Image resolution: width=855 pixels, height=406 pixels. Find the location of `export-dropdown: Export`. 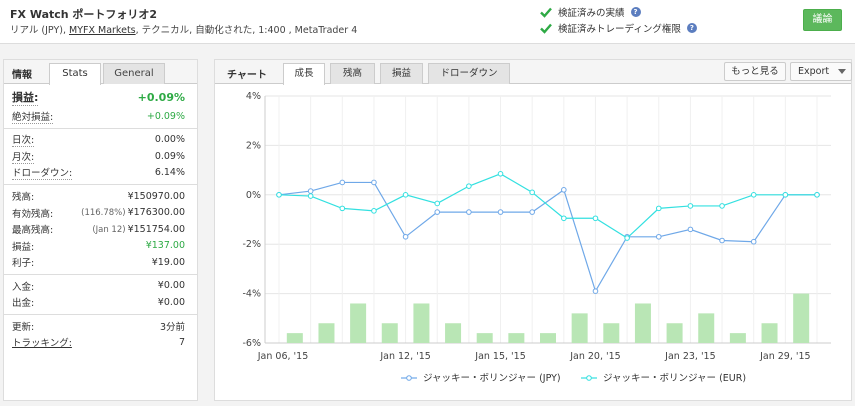

export-dropdown: Export is located at coordinates (821, 71).